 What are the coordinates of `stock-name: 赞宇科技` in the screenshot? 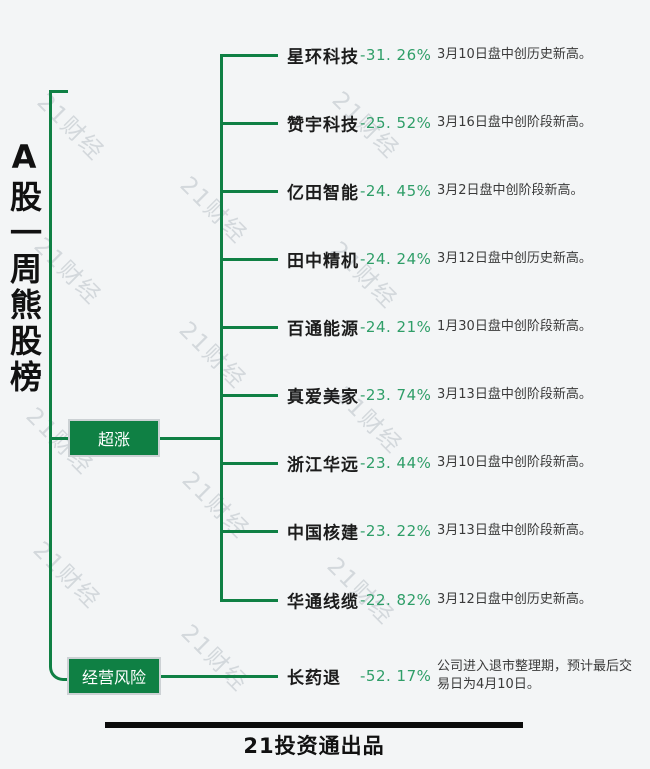 It's located at (323, 125).